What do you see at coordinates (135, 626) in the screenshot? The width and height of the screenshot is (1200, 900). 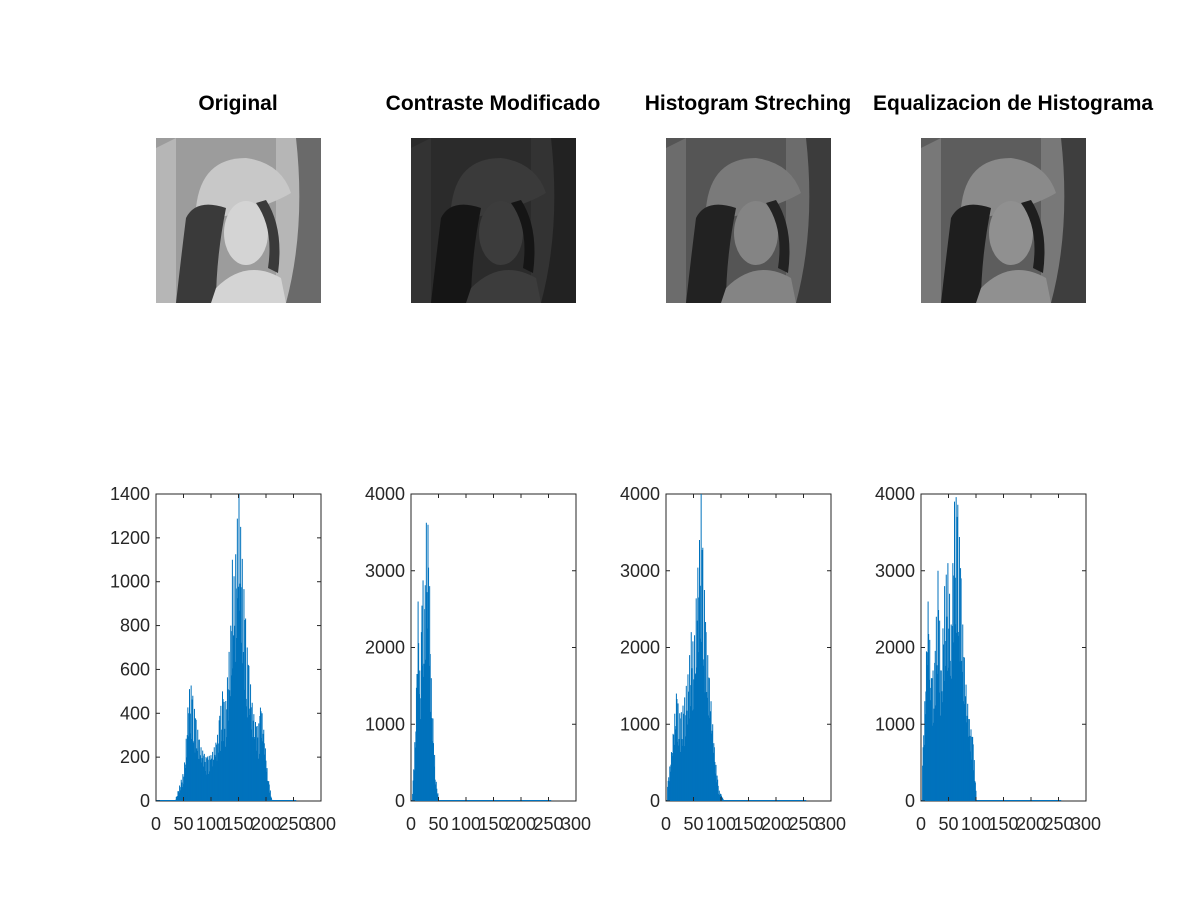 I see `y-tick-label: 800` at bounding box center [135, 626].